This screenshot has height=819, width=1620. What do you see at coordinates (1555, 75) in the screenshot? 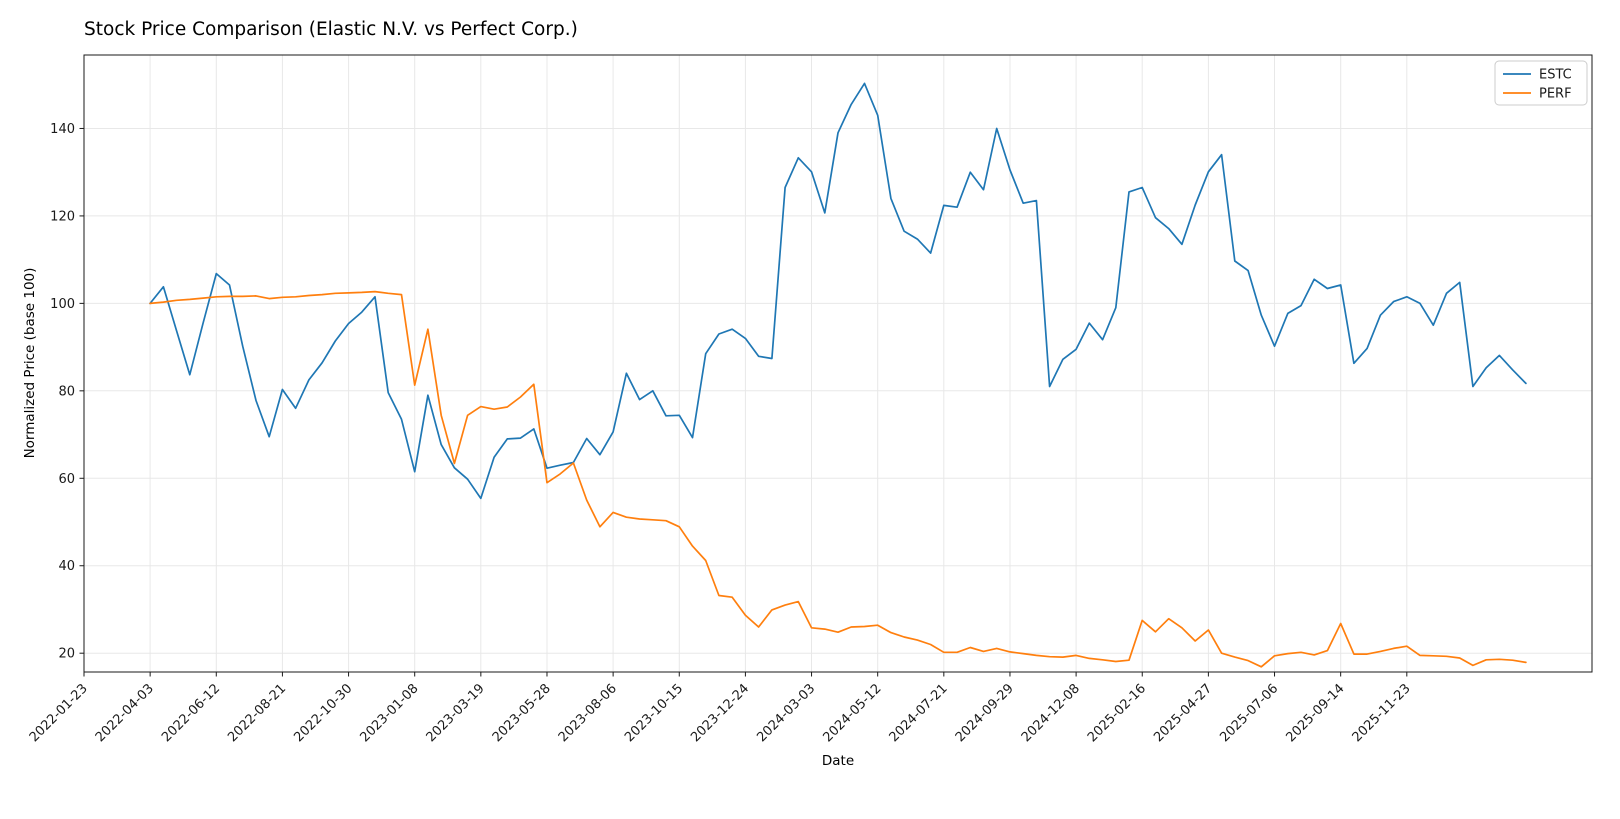
I see `legend-label: ESTC` at bounding box center [1555, 75].